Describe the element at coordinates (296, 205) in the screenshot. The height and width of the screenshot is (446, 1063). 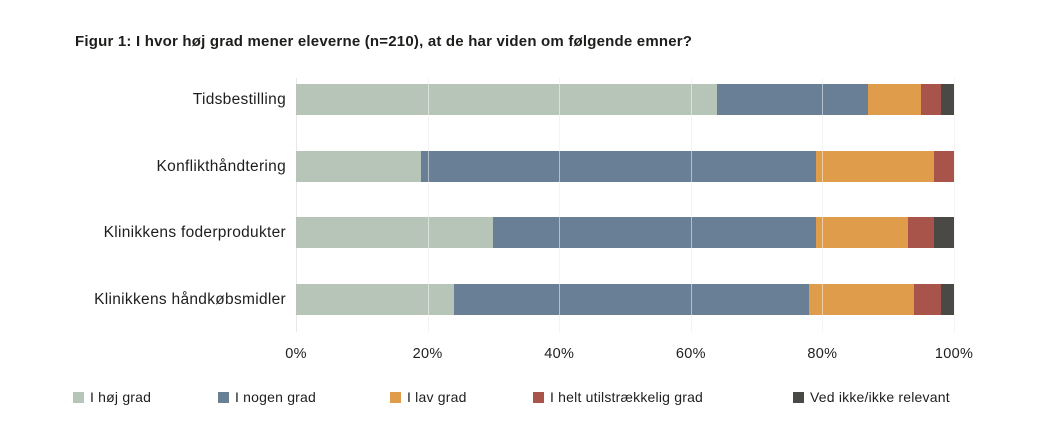
I see `gridline` at that location.